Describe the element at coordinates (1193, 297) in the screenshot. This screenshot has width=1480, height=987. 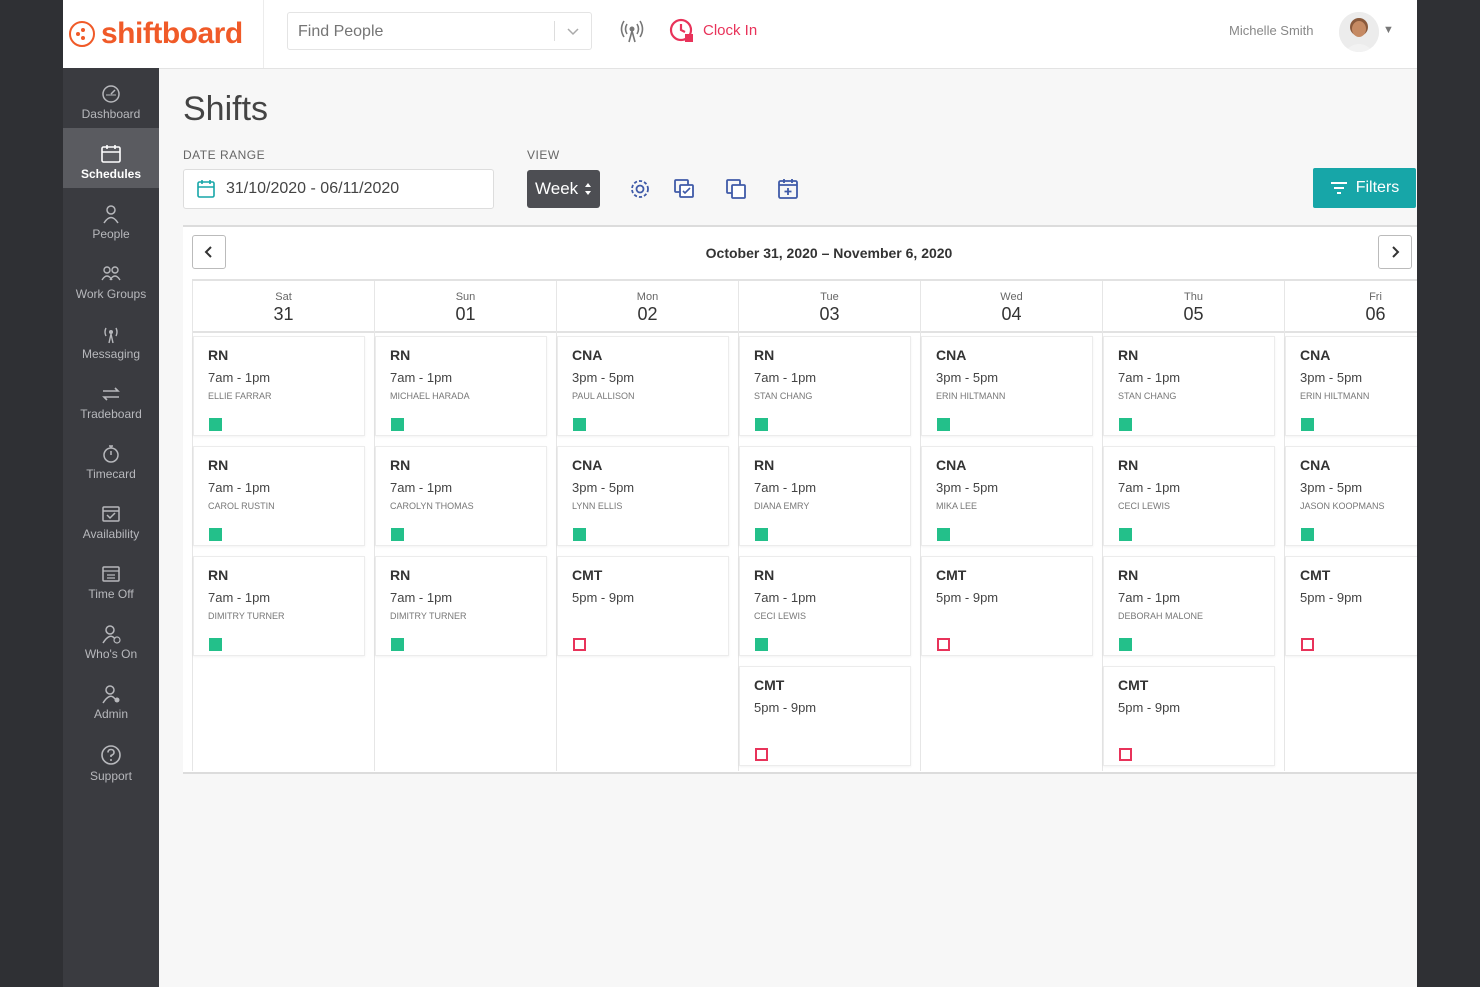
I see `day-of-week: Thu` at that location.